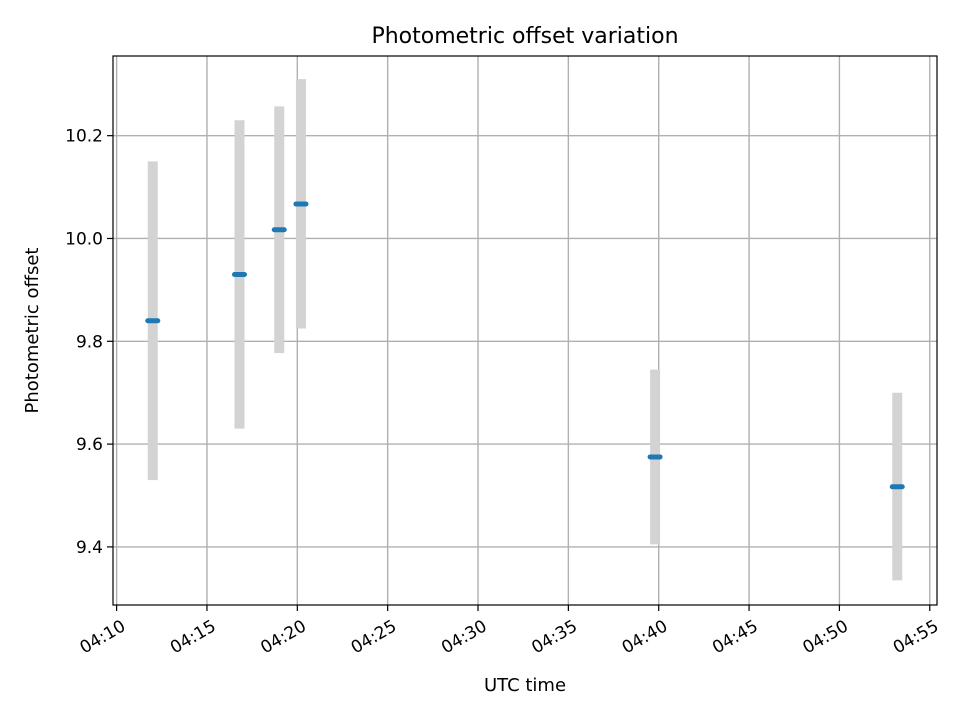 The width and height of the screenshot is (960, 720). Describe the element at coordinates (524, 36) in the screenshot. I see `chart-title: Photometric offset variation` at that location.